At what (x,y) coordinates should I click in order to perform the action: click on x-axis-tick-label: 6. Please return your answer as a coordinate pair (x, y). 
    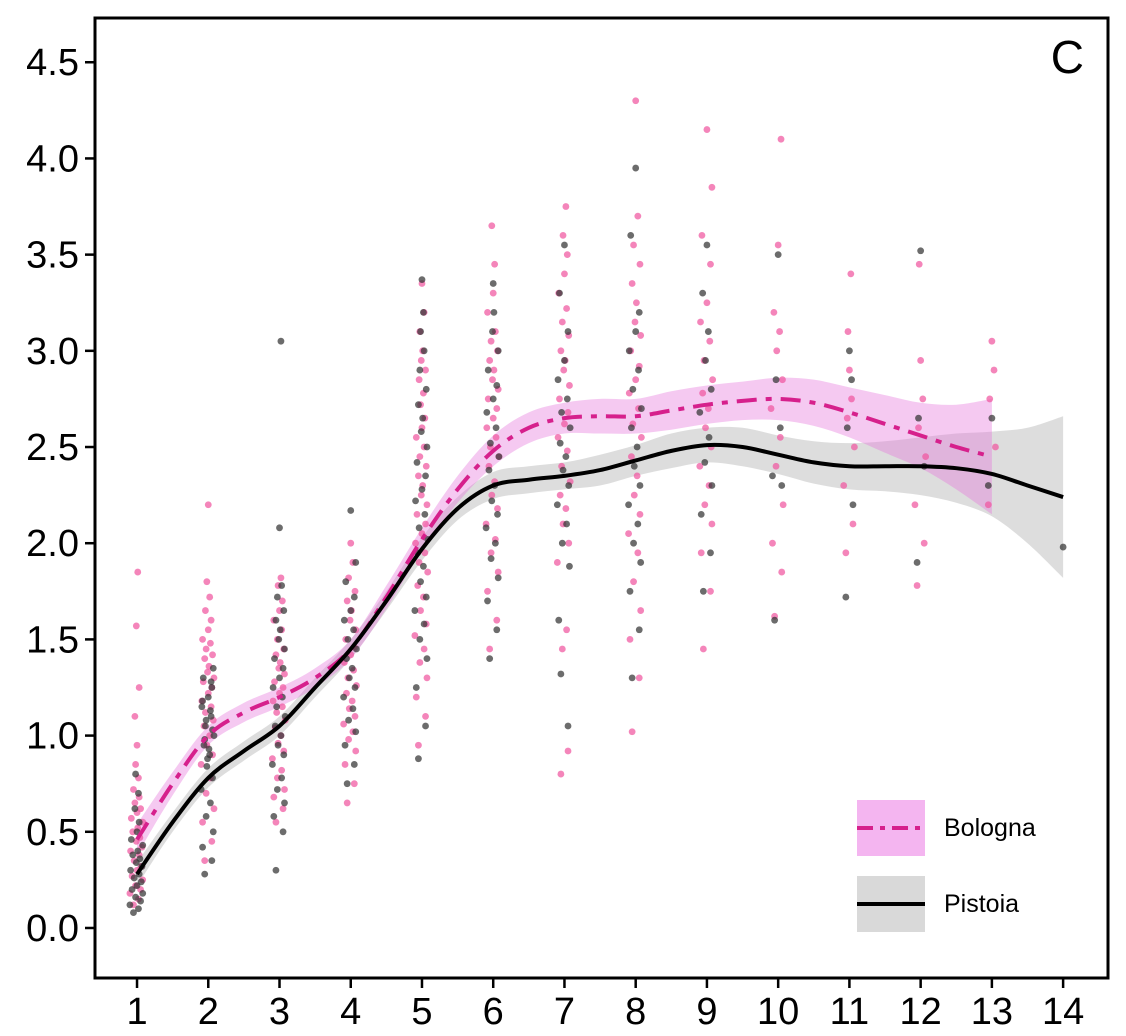
    Looking at the image, I should click on (493, 1012).